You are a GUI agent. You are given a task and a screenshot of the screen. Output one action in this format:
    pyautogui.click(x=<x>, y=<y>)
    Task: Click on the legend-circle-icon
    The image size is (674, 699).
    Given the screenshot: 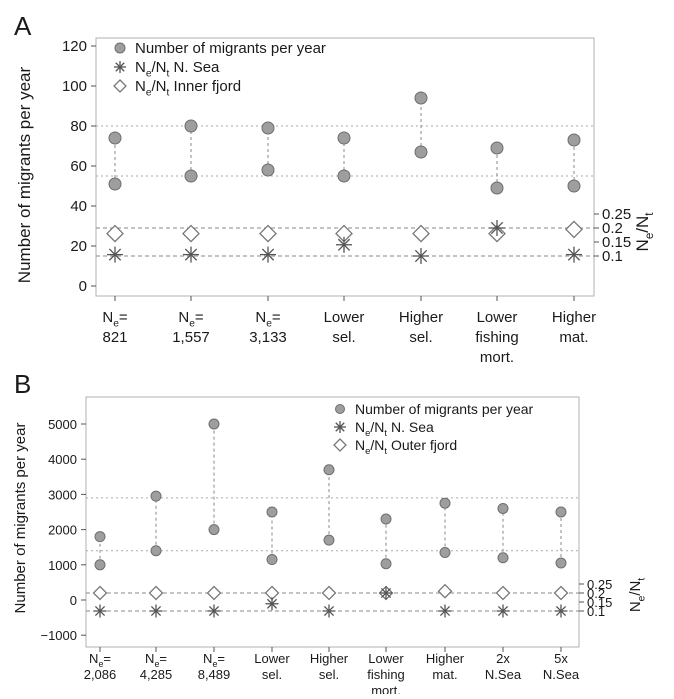 What is the action you would take?
    pyautogui.click(x=120, y=48)
    